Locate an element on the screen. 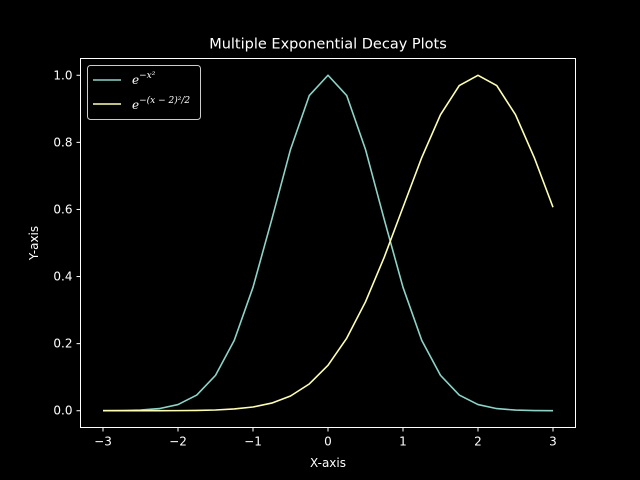 The height and width of the screenshot is (480, 640). y-tick-label: 0.2 is located at coordinates (62, 344).